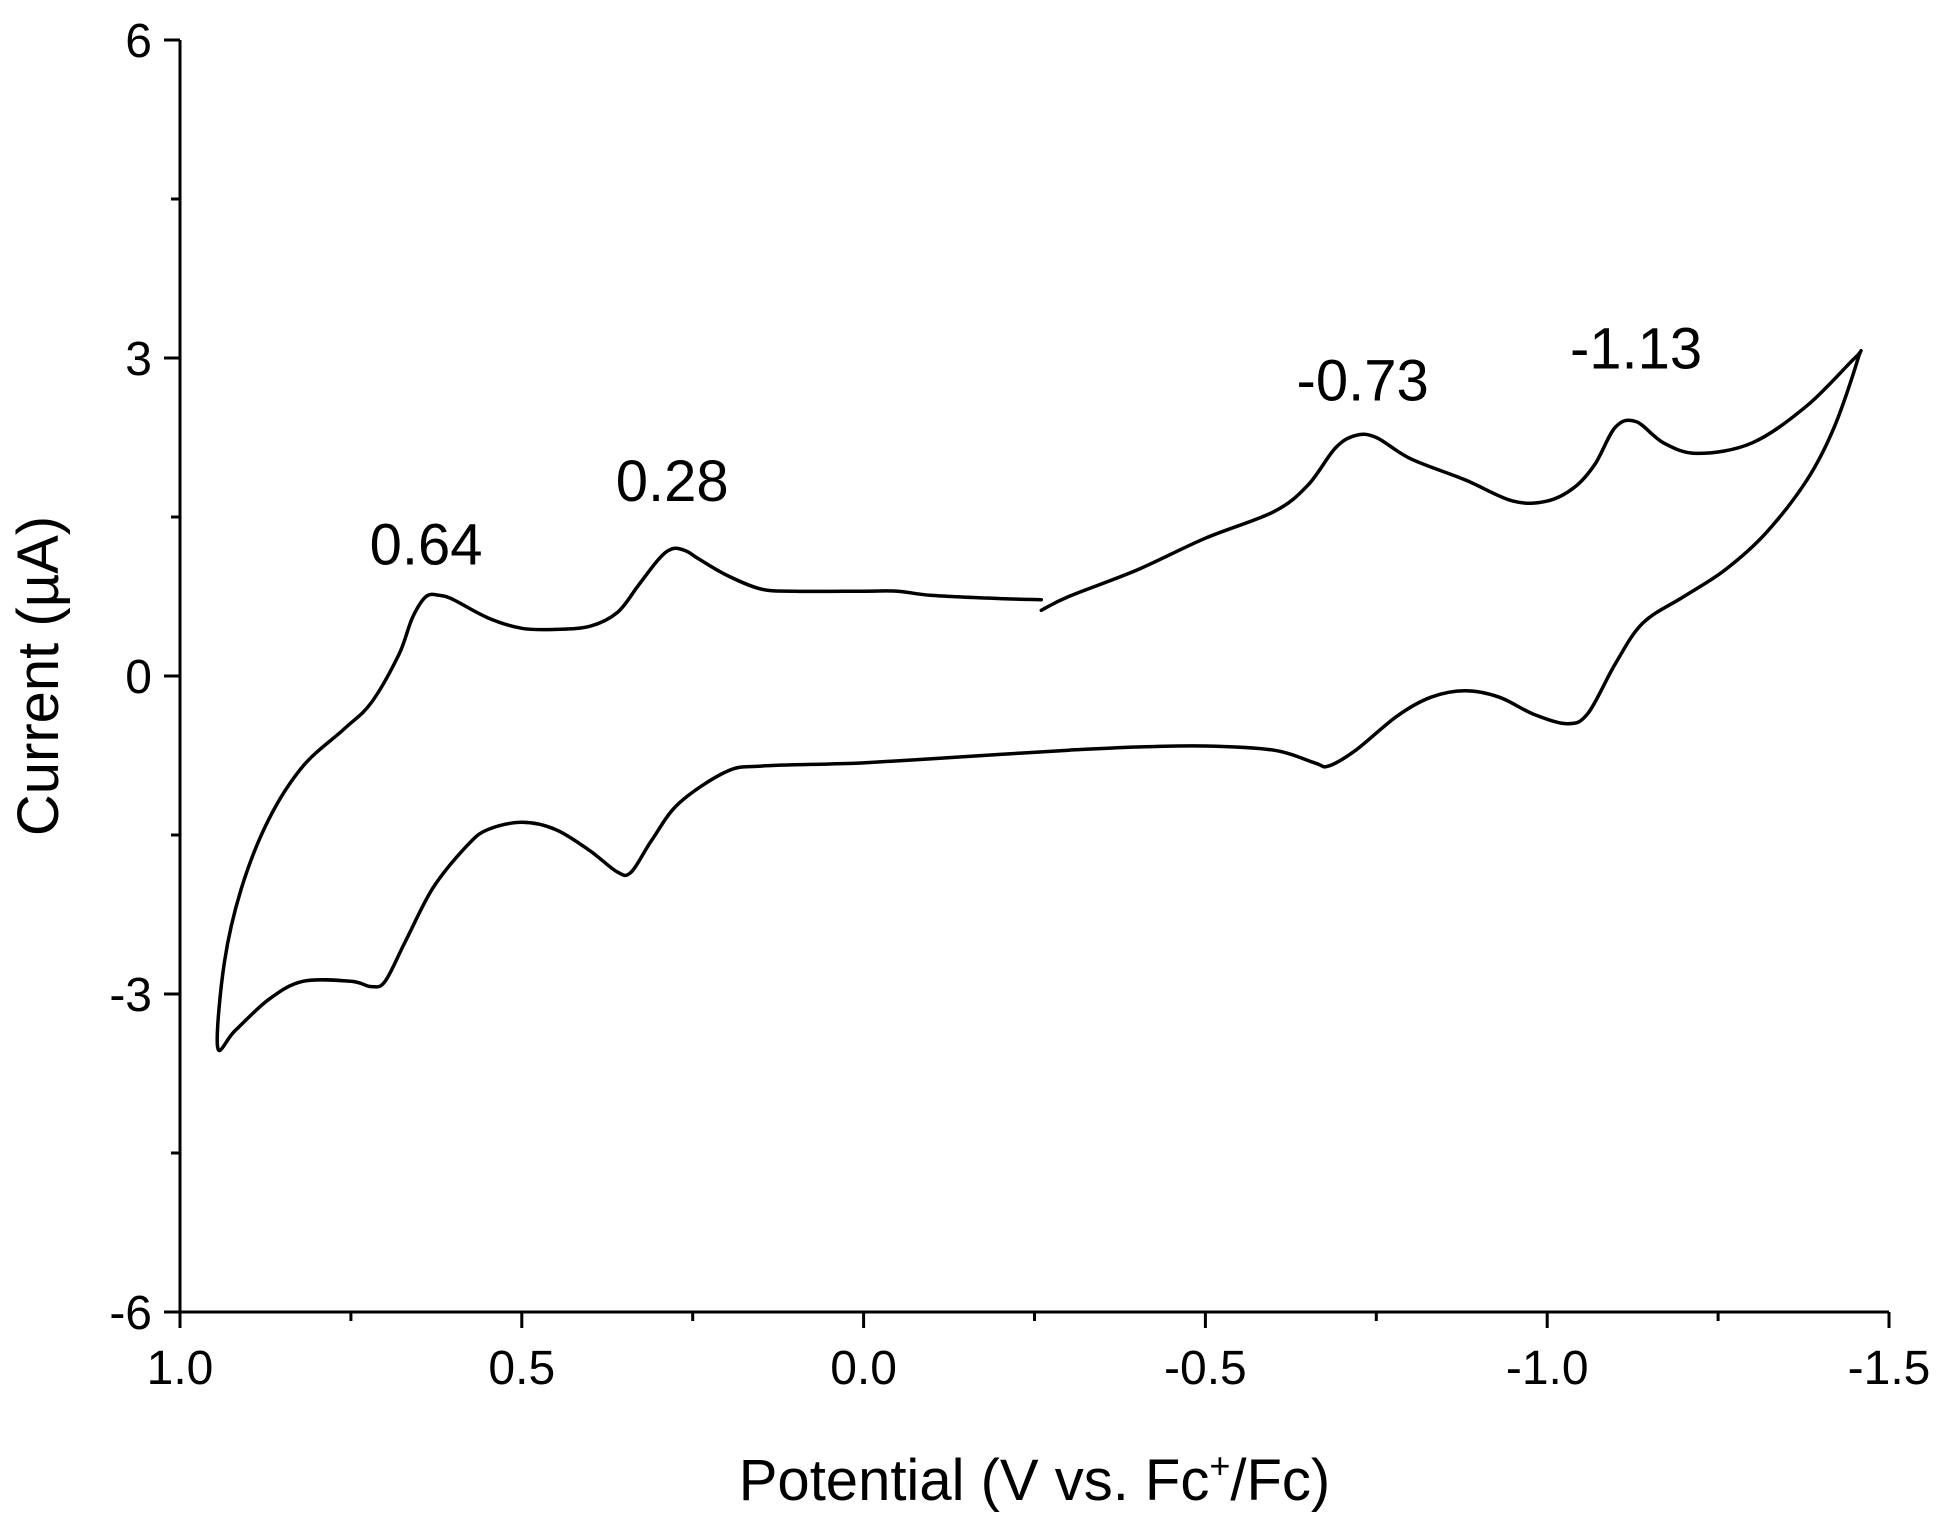  Describe the element at coordinates (672, 481) in the screenshot. I see `peak-label: 0.28` at that location.